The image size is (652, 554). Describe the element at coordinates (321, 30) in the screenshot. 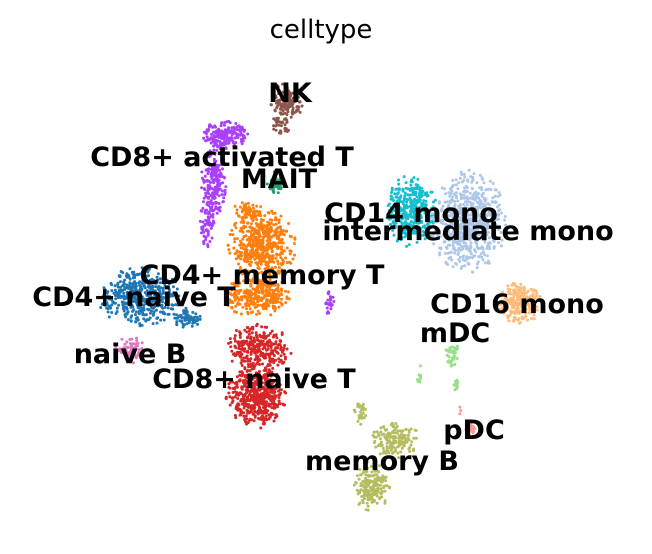

I see `chart-title: celltype` at that location.